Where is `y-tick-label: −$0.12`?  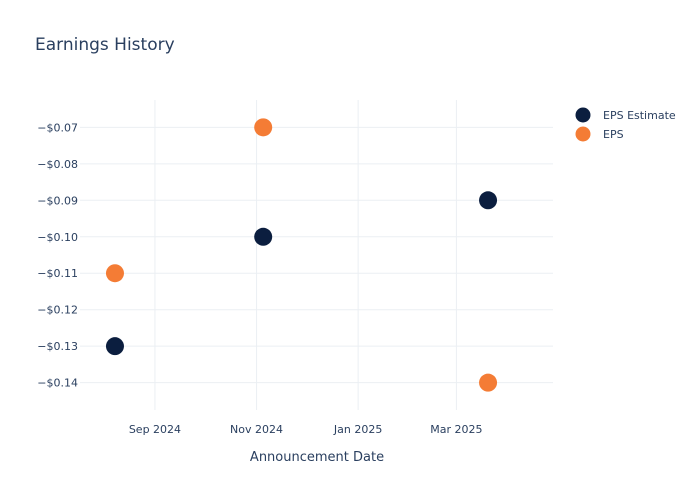 y-tick-label: −$0.12 is located at coordinates (57, 310).